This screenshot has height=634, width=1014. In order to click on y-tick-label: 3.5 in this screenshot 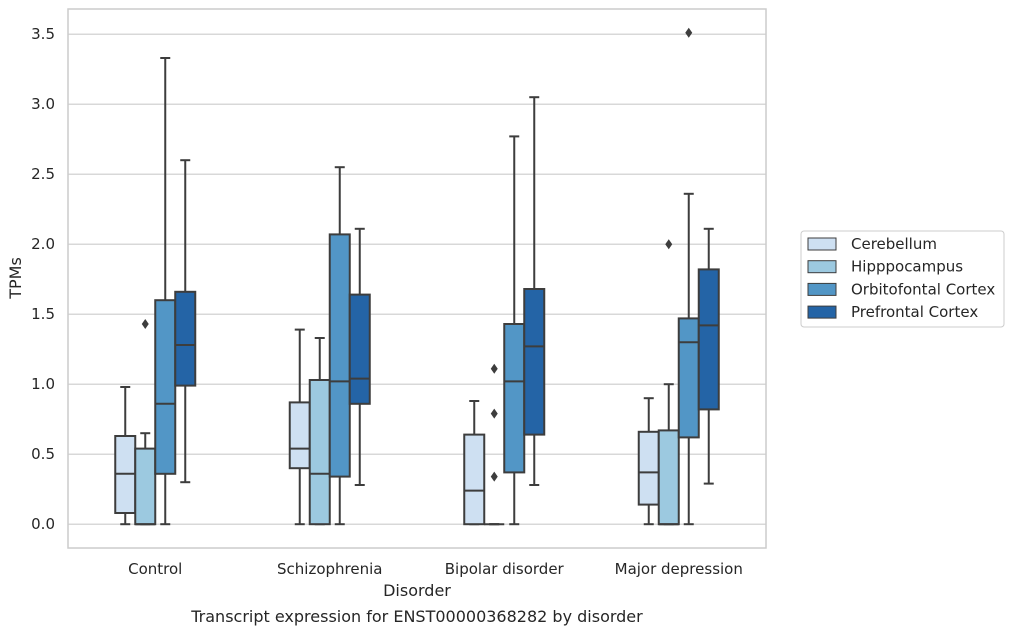, I will do `click(43, 34)`.